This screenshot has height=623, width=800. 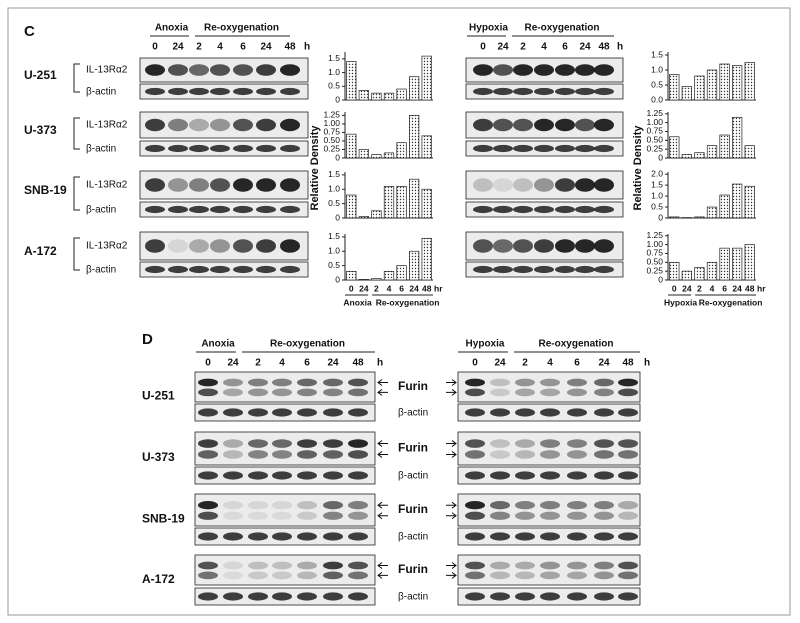 What do you see at coordinates (307, 47) in the screenshot?
I see `unit-label: h` at bounding box center [307, 47].